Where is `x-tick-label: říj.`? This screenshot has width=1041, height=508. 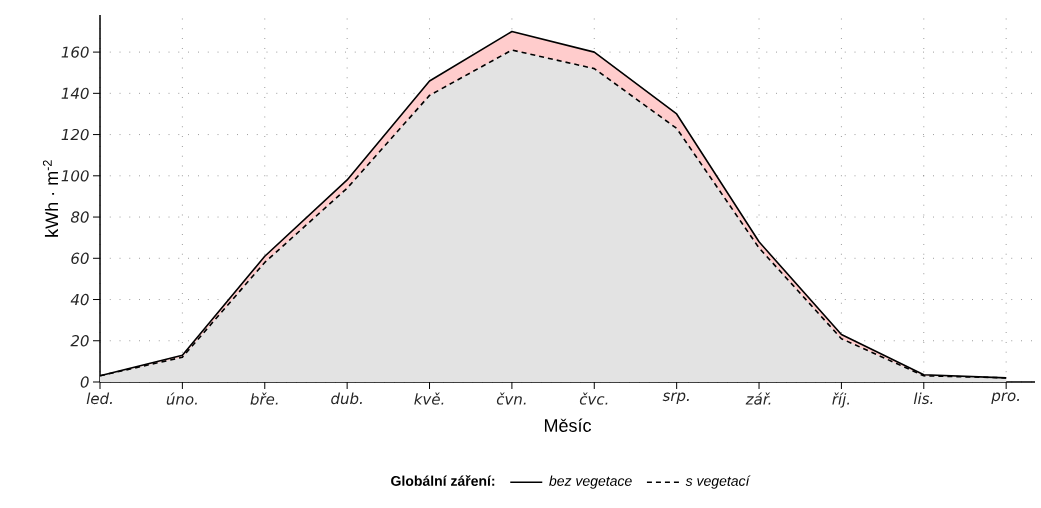 x-tick-label: říj. is located at coordinates (841, 400).